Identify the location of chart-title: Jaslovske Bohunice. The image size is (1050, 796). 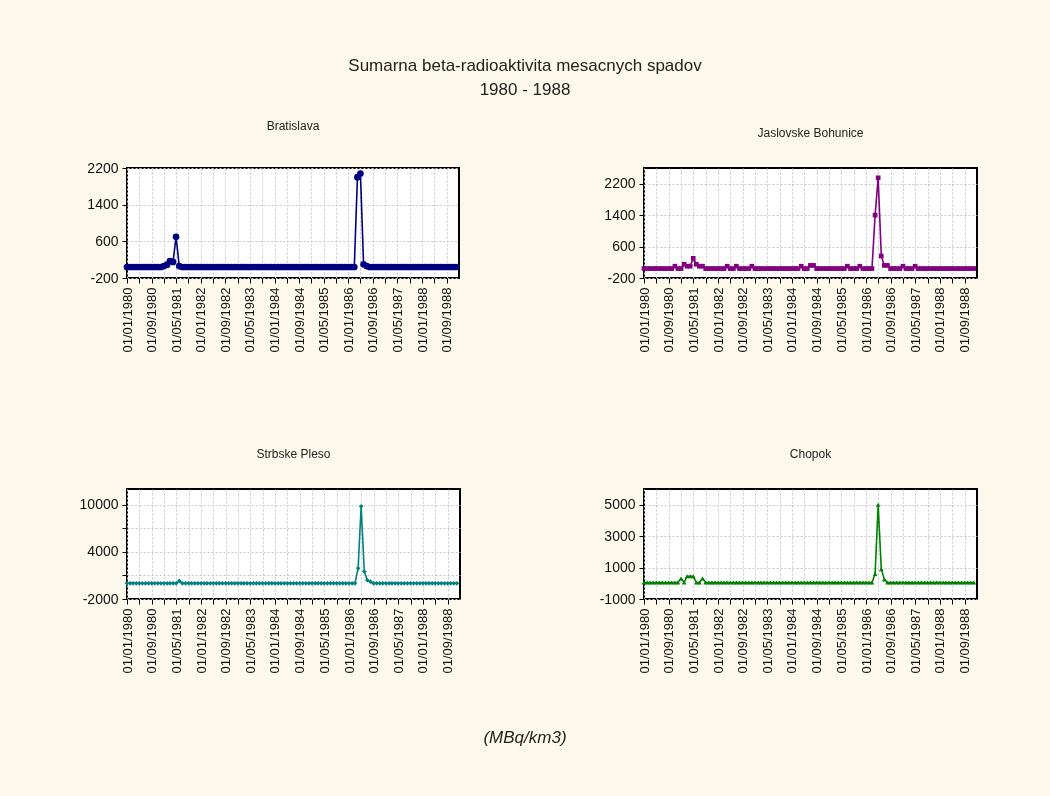
(810, 133).